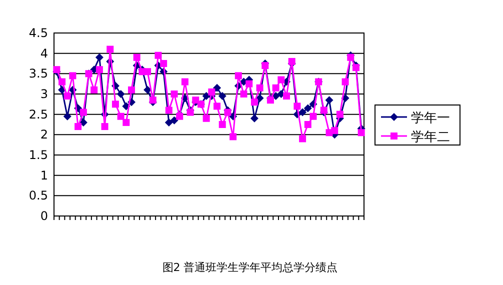 The height and width of the screenshot is (285, 503). Describe the element at coordinates (38, 73) in the screenshot. I see `y-tick-label: 3.5` at that location.